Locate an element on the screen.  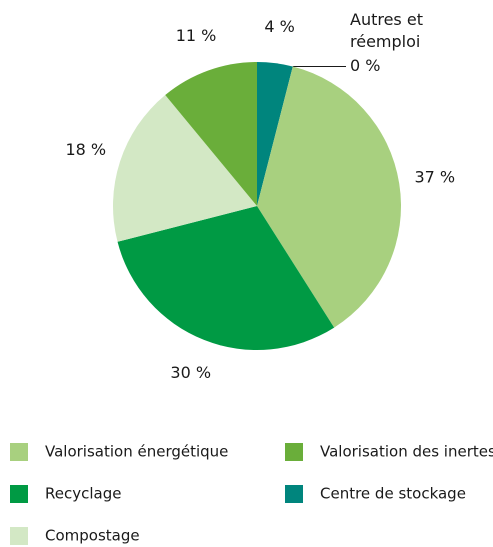
value-label: 18 % is located at coordinates (85, 149).